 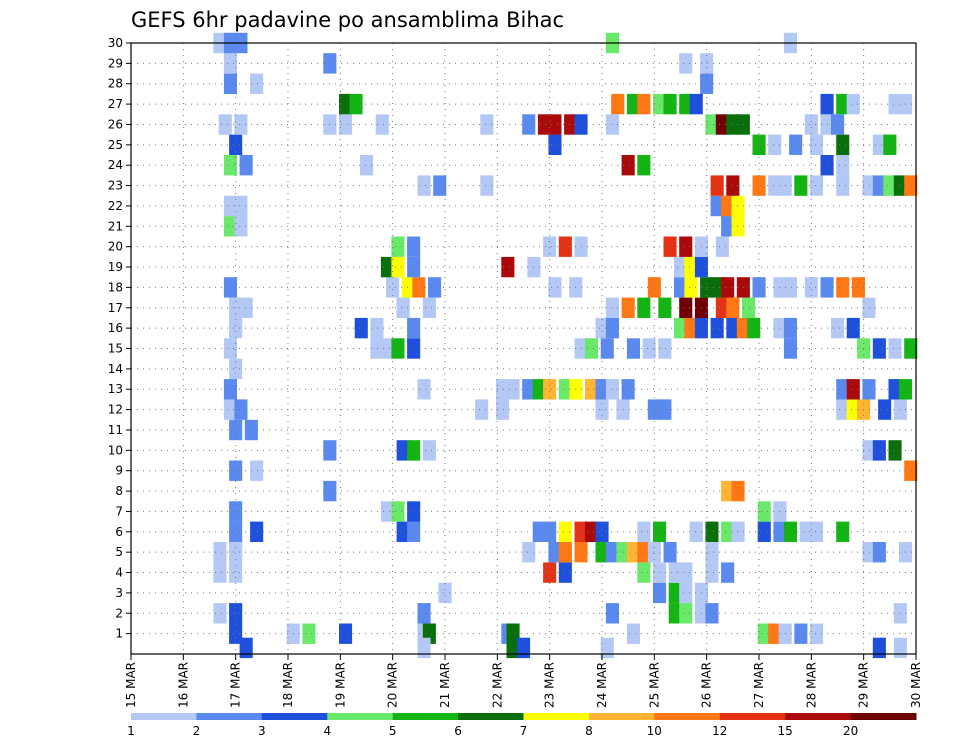 I want to click on y-tick-label: 5, so click(x=119, y=552).